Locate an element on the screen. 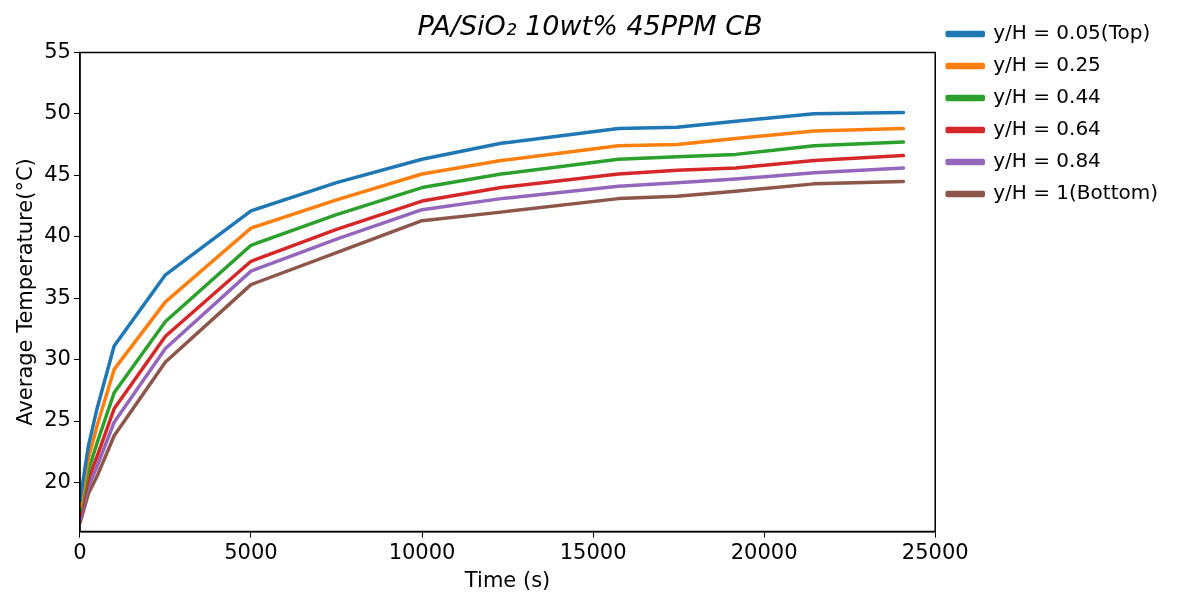 The height and width of the screenshot is (606, 1184). y-tick-label: 20 is located at coordinates (57, 480).